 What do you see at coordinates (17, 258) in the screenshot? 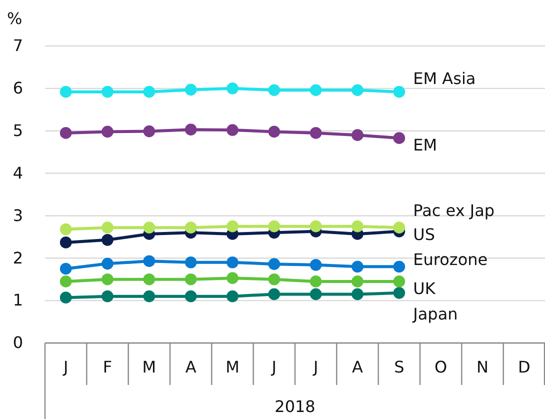
I see `y-tick-label: 2` at bounding box center [17, 258].